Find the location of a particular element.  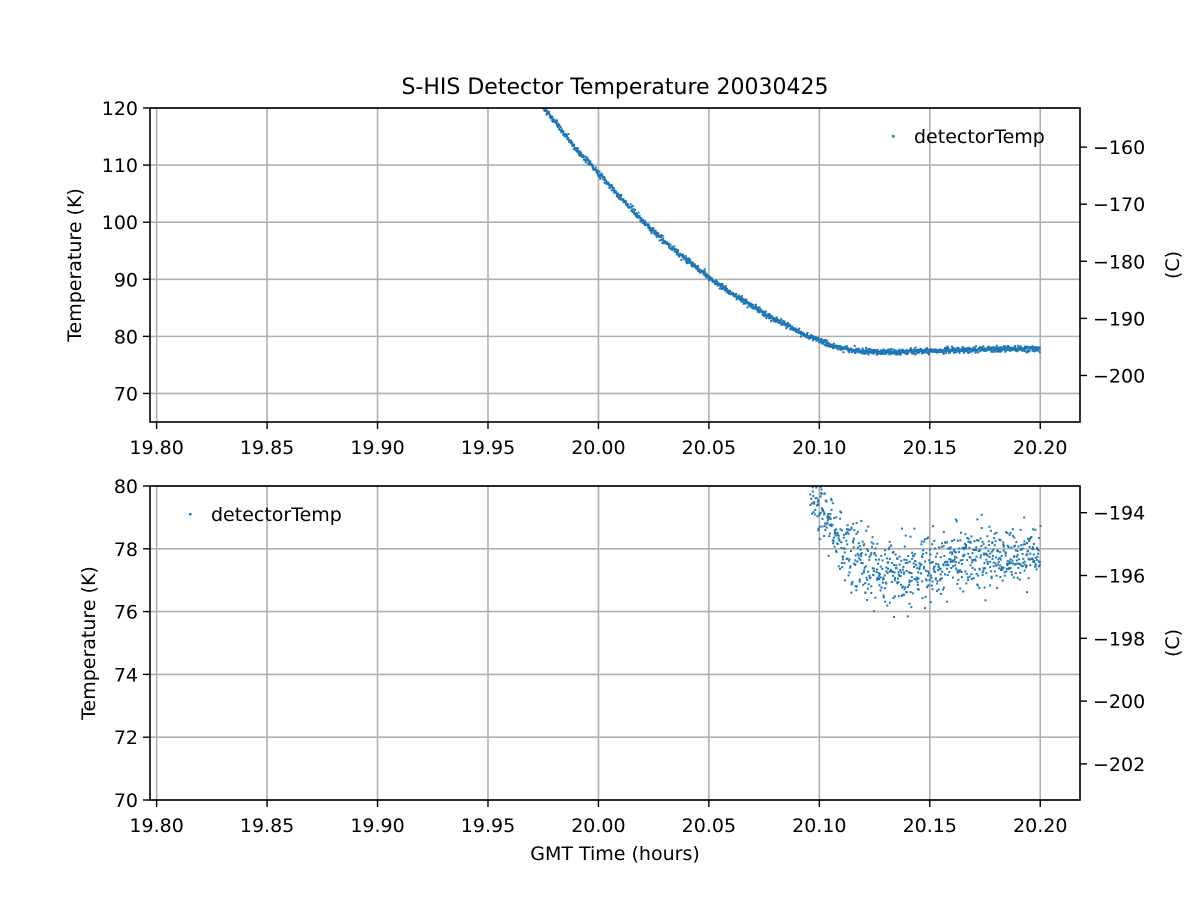

legend-marker is located at coordinates (190, 514).